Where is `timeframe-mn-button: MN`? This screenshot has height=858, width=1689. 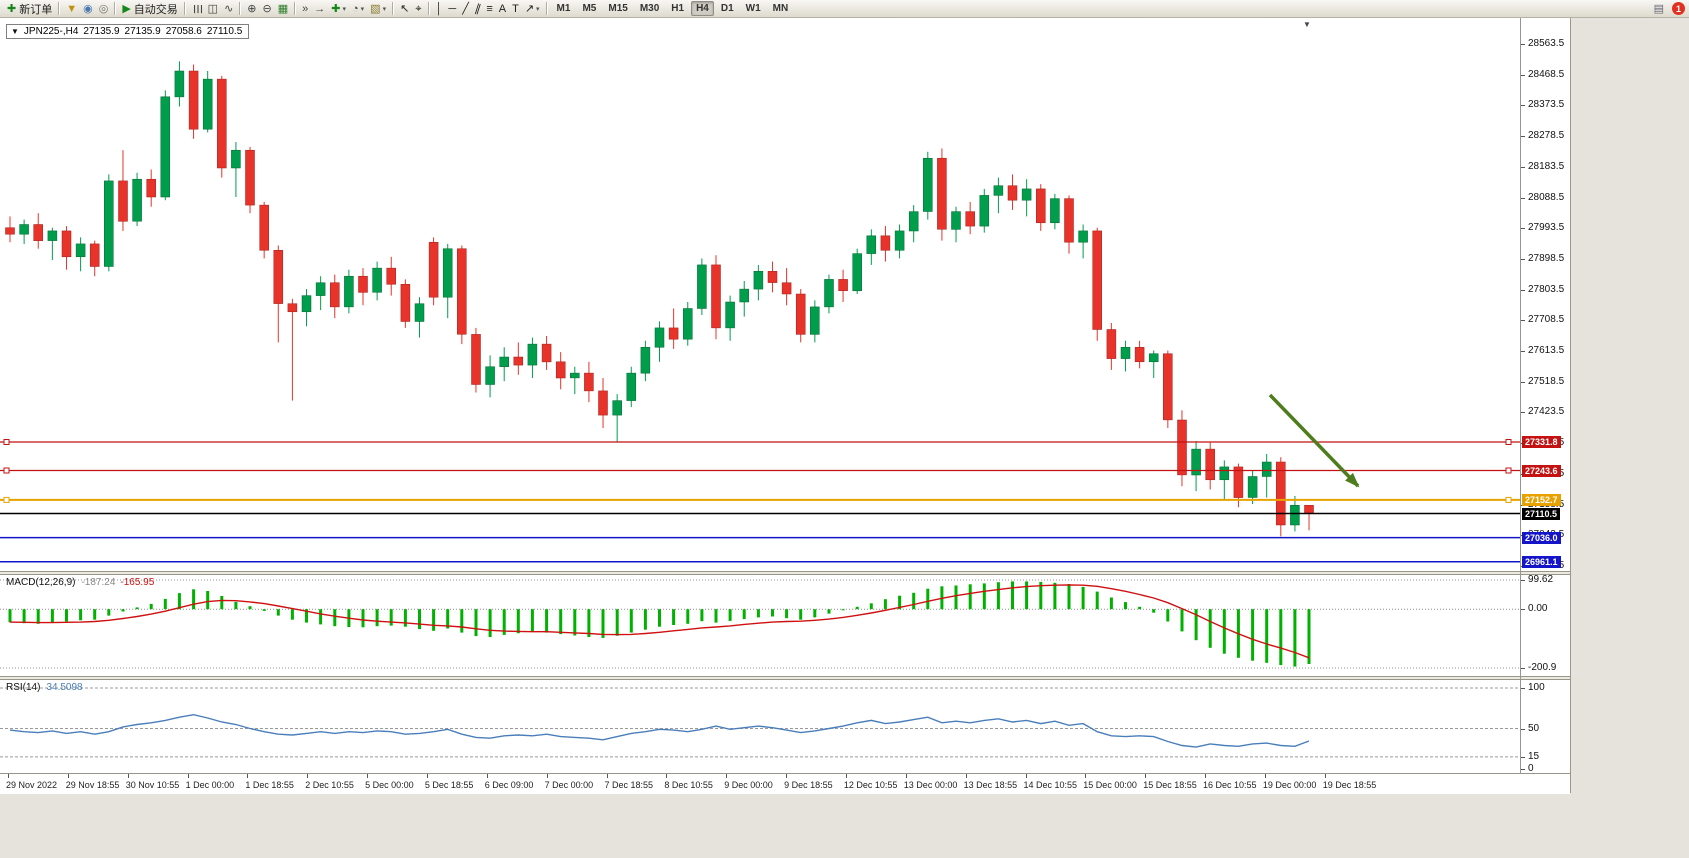
timeframe-mn-button: MN is located at coordinates (780, 8).